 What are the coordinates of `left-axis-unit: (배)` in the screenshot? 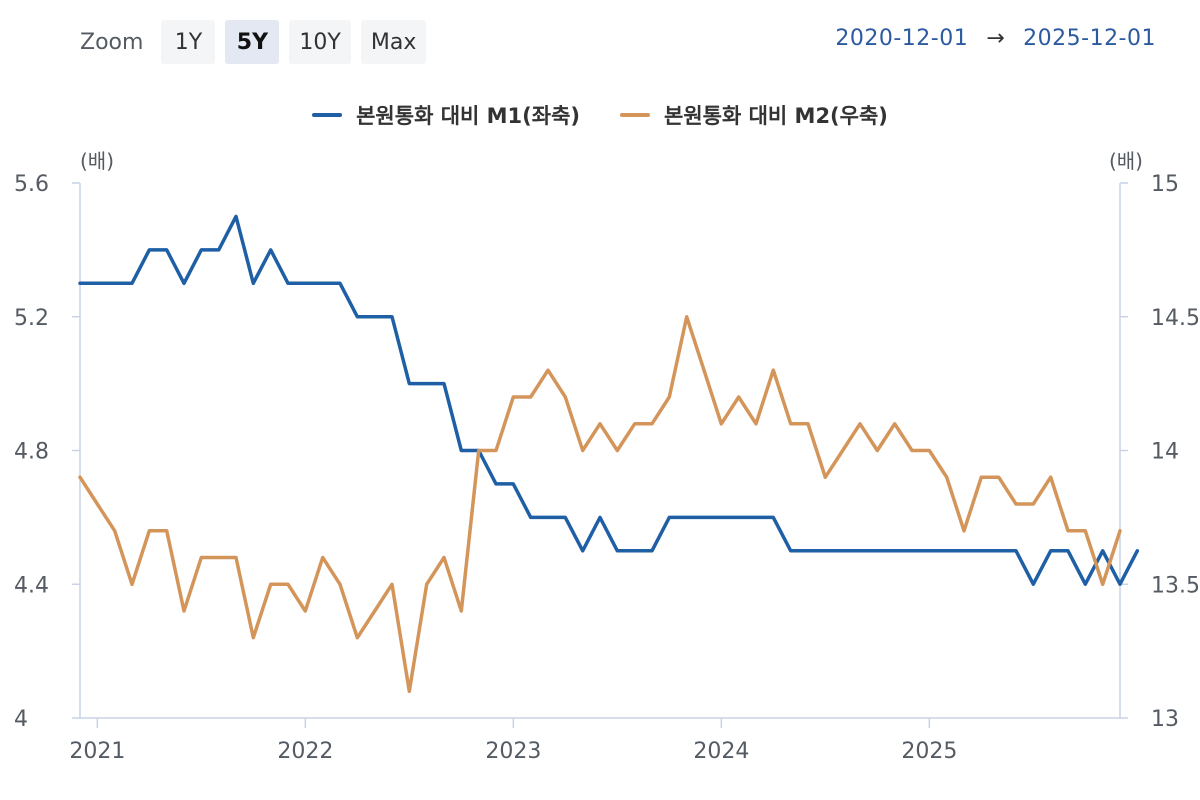 It's located at (97, 161).